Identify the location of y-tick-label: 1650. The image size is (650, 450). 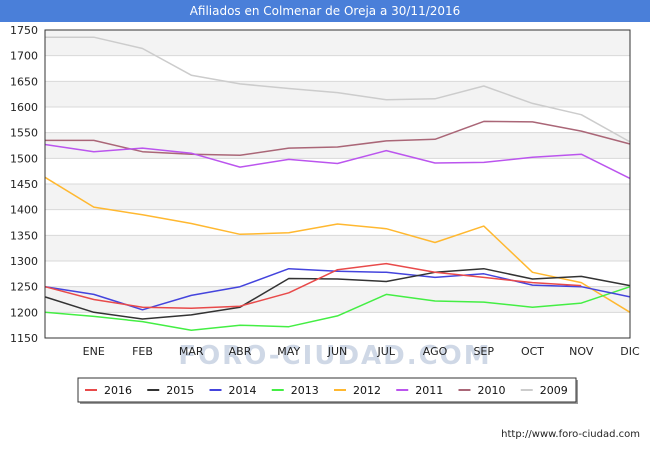
(24, 81).